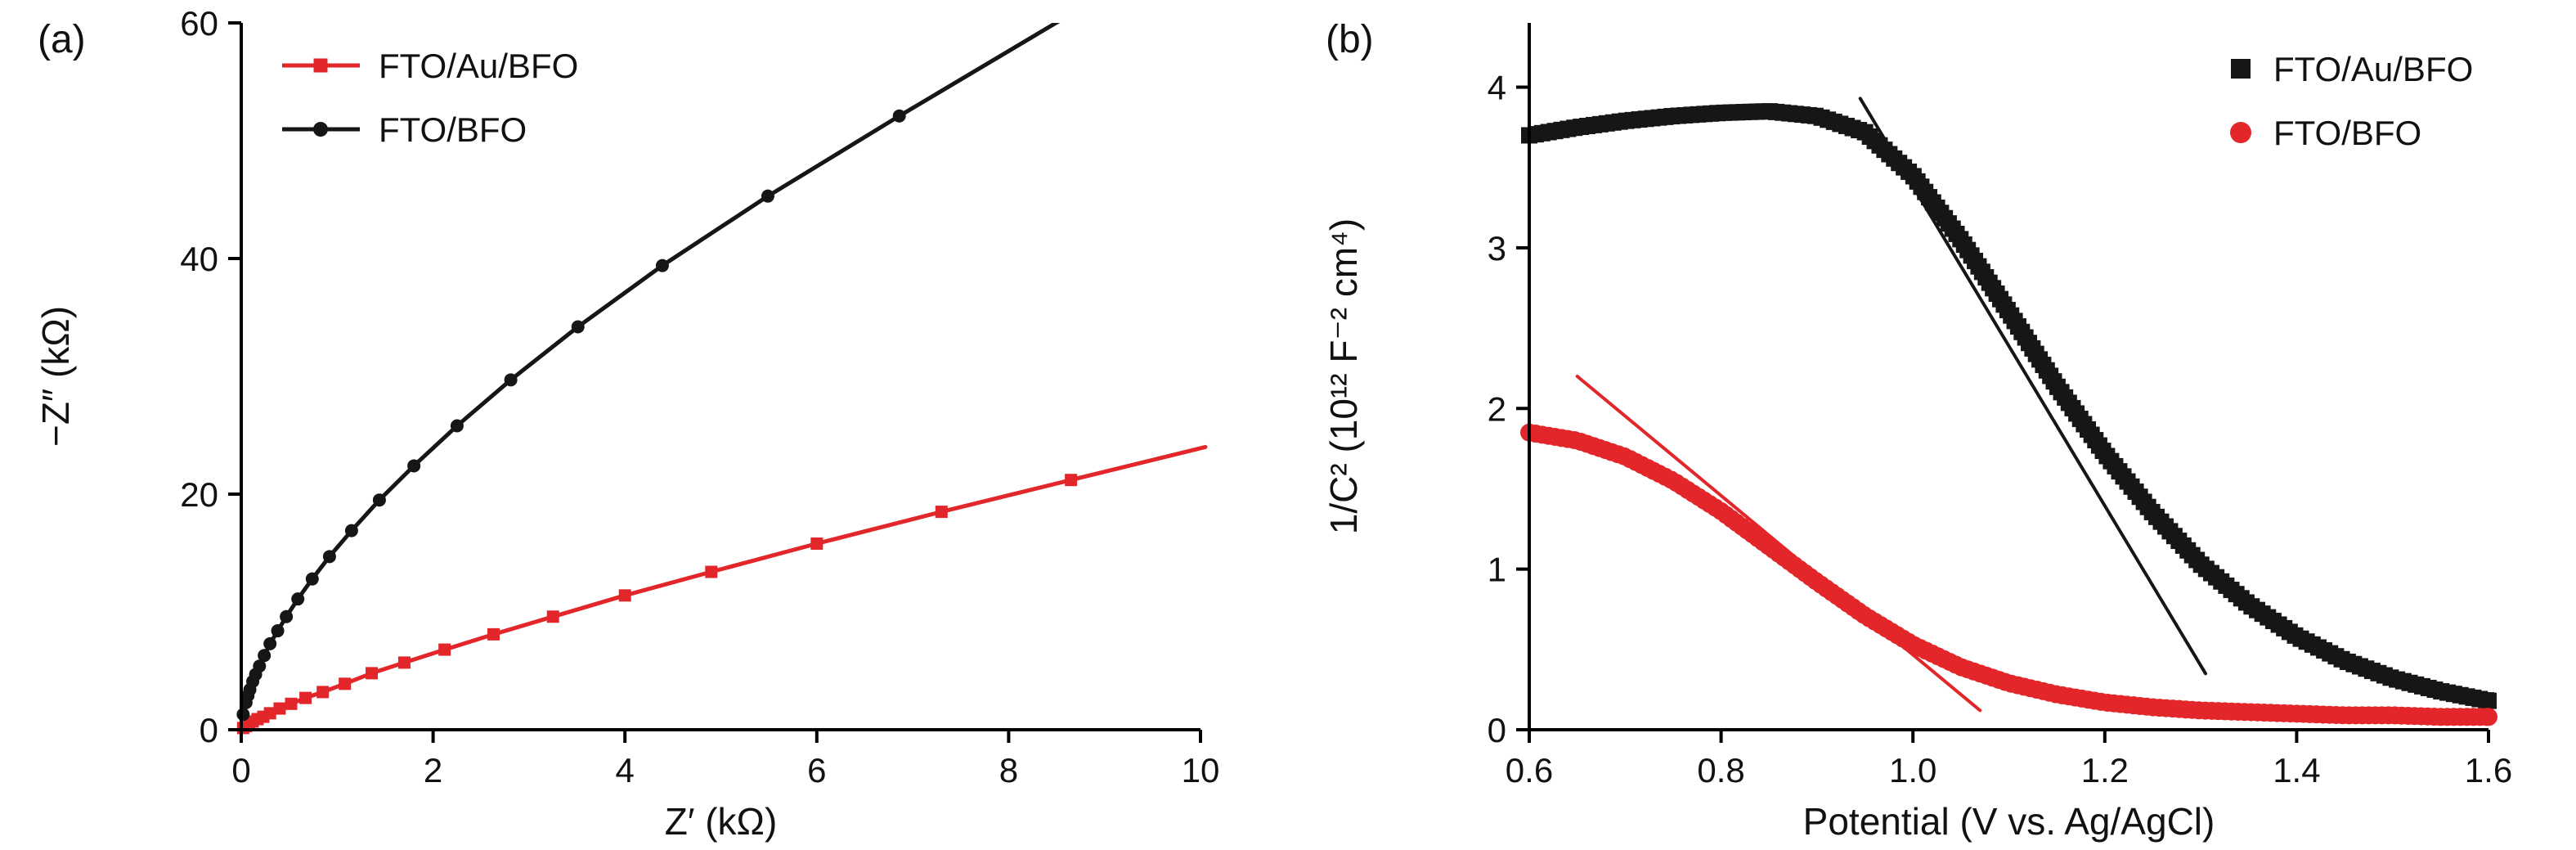  I want to click on x-tick-label: 2, so click(433, 770).